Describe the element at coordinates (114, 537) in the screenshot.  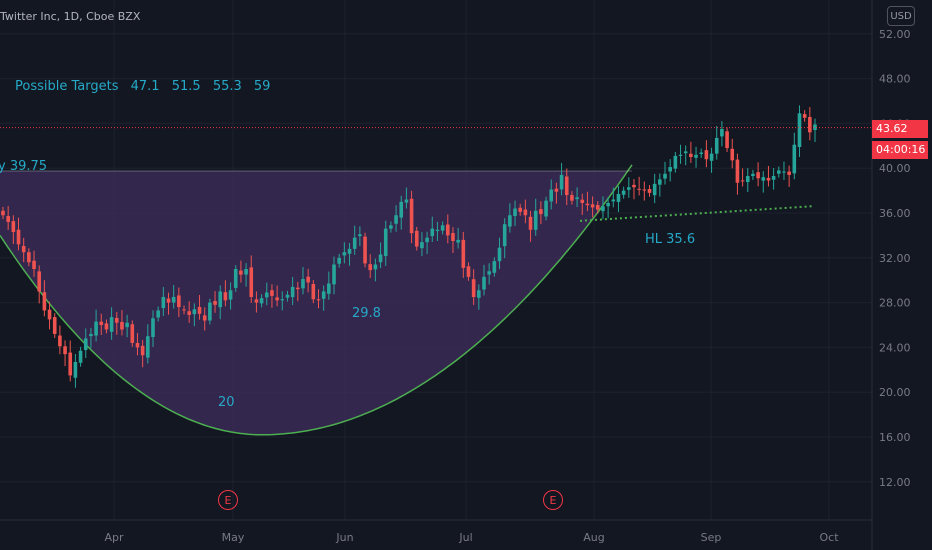
I see `x-tick-label: Apr` at that location.